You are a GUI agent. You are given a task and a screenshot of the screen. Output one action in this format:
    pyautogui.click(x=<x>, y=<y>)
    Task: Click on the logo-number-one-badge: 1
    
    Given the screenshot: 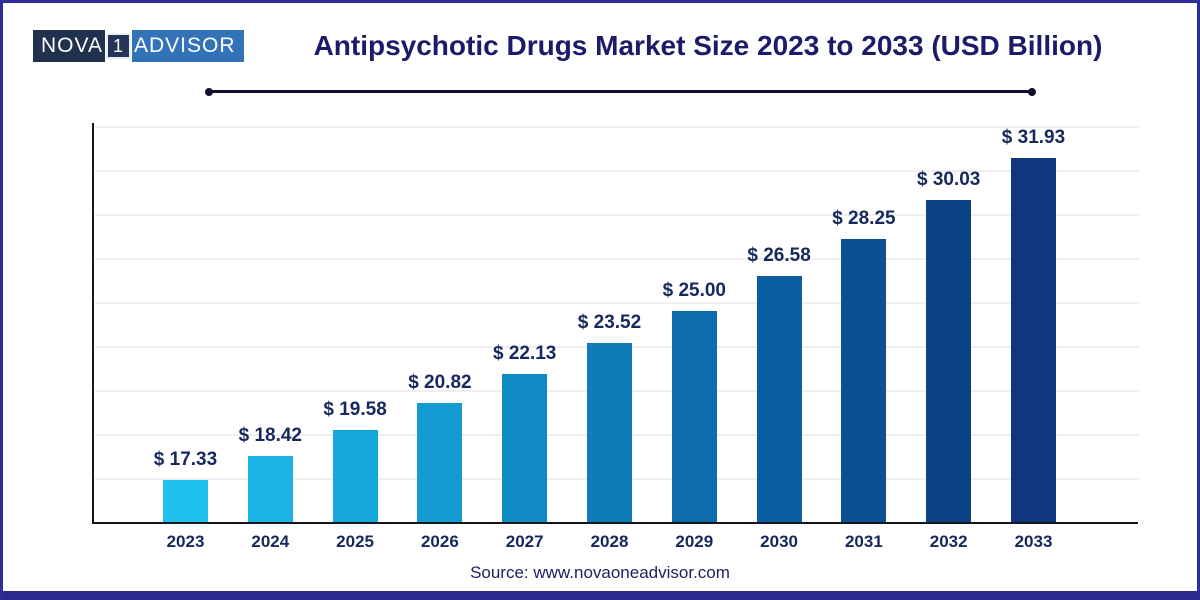 What is the action you would take?
    pyautogui.click(x=118, y=46)
    